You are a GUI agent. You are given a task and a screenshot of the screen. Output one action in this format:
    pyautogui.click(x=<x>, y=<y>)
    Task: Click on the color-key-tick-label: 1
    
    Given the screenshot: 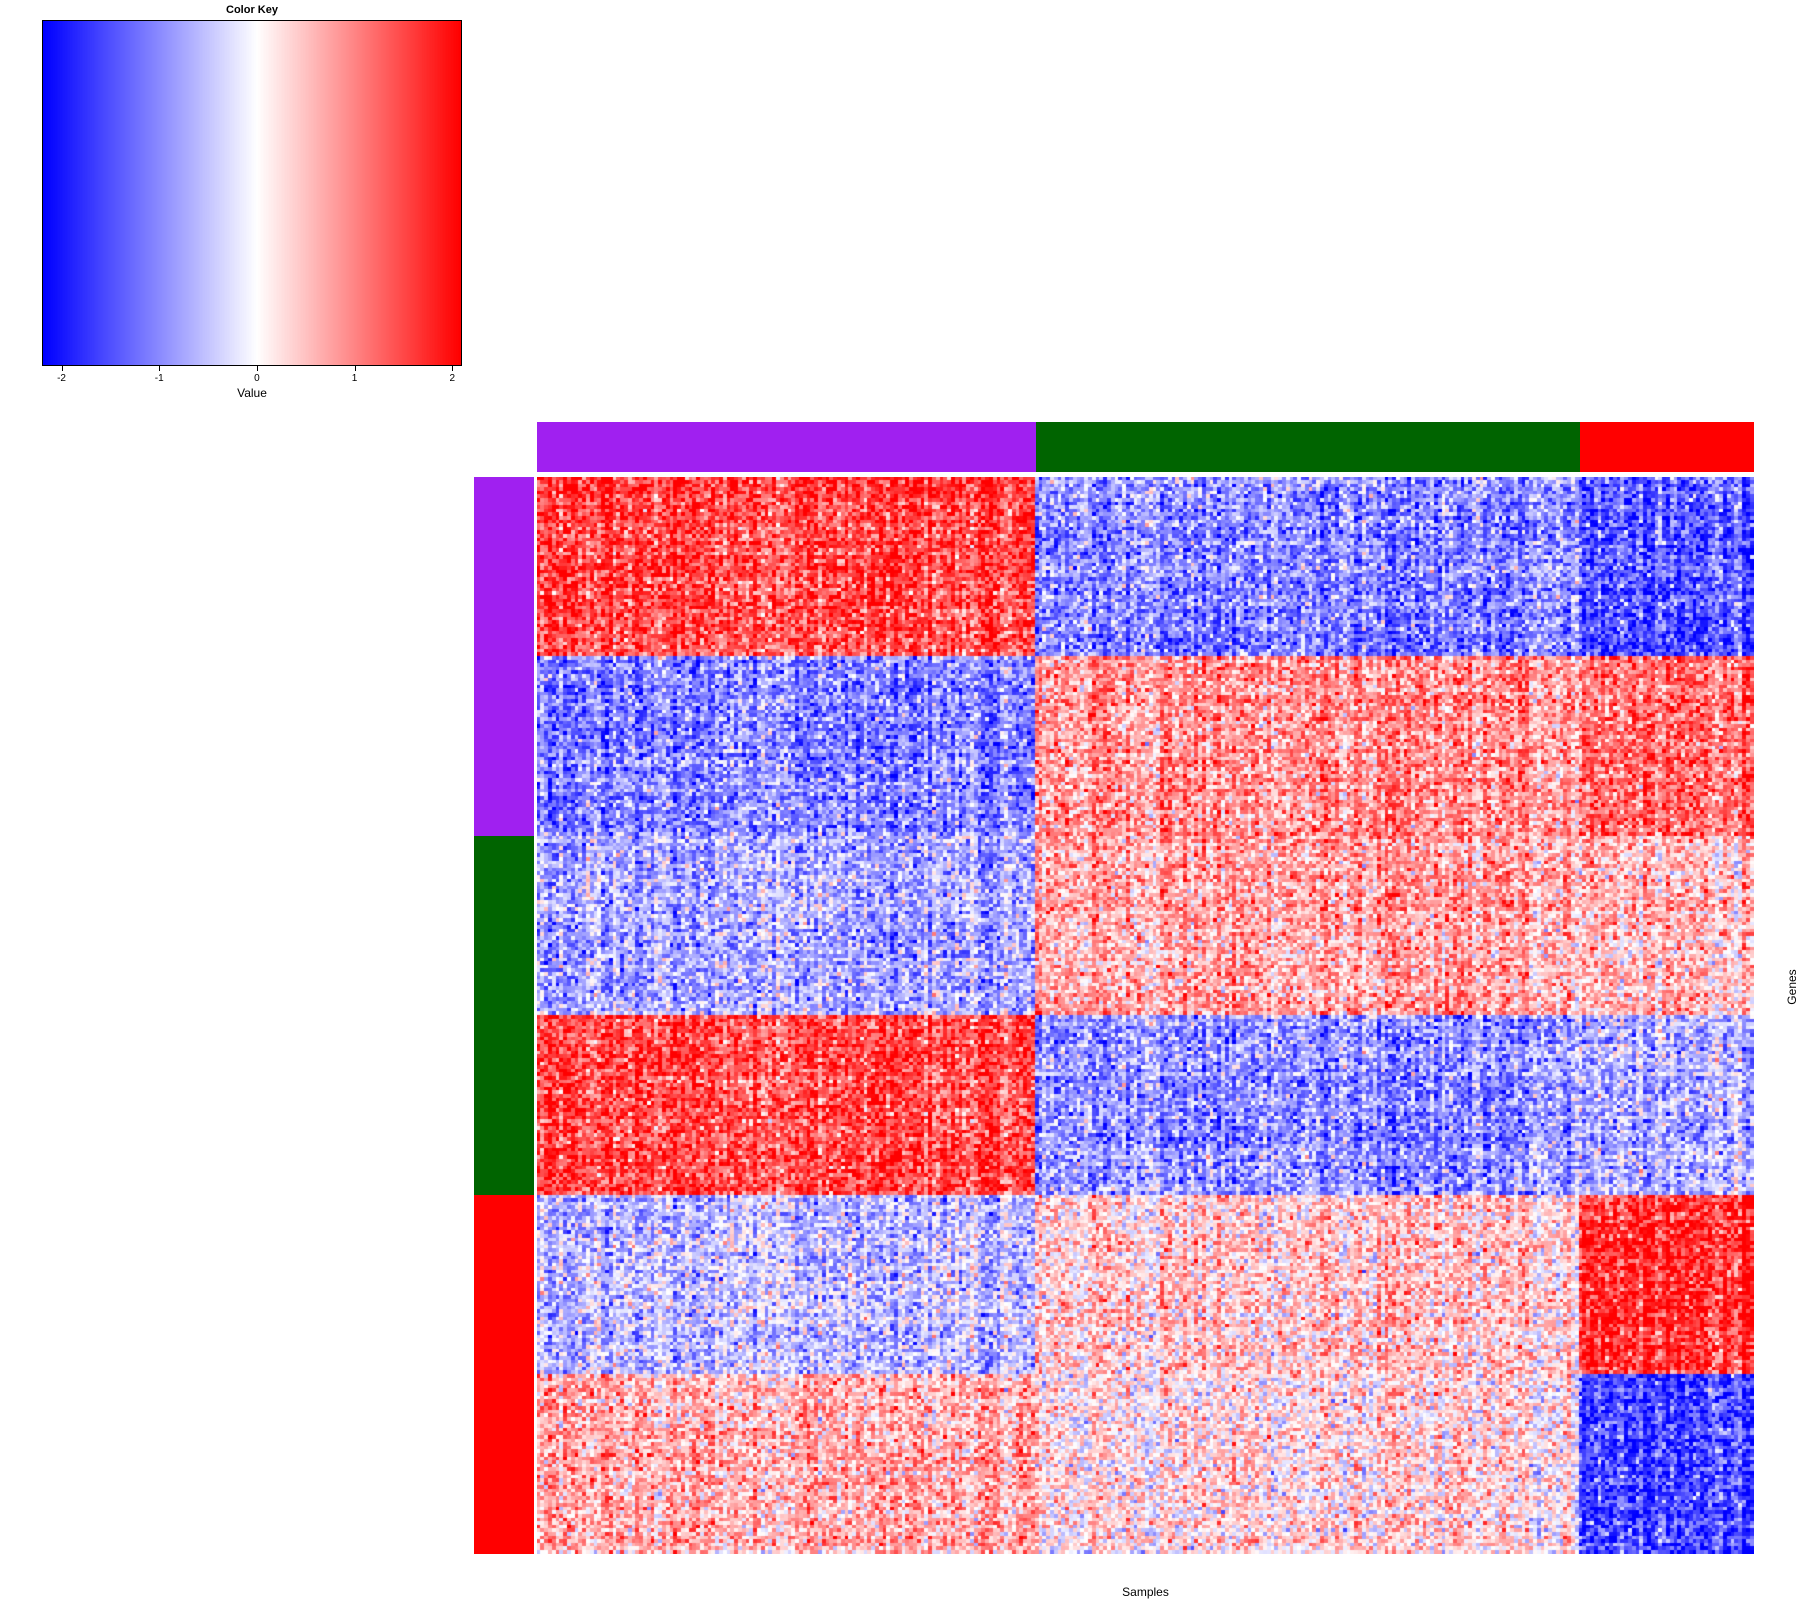 What is the action you would take?
    pyautogui.click(x=354, y=378)
    